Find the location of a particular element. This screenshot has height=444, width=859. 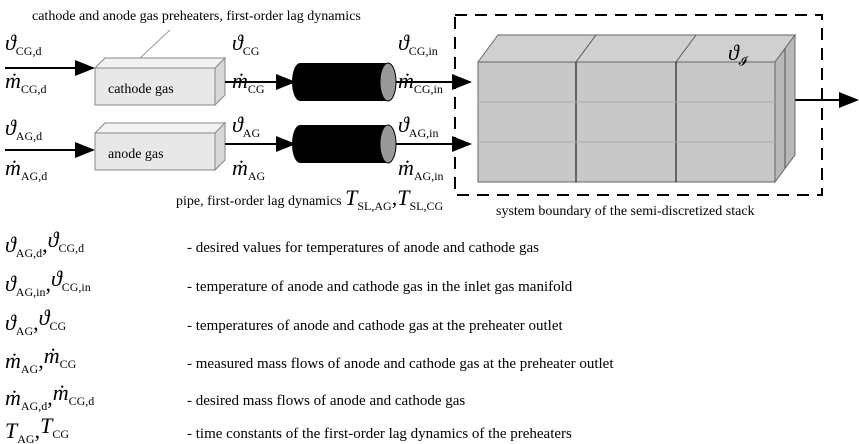

symbol: ϑ𝓘 is located at coordinates (738, 54).